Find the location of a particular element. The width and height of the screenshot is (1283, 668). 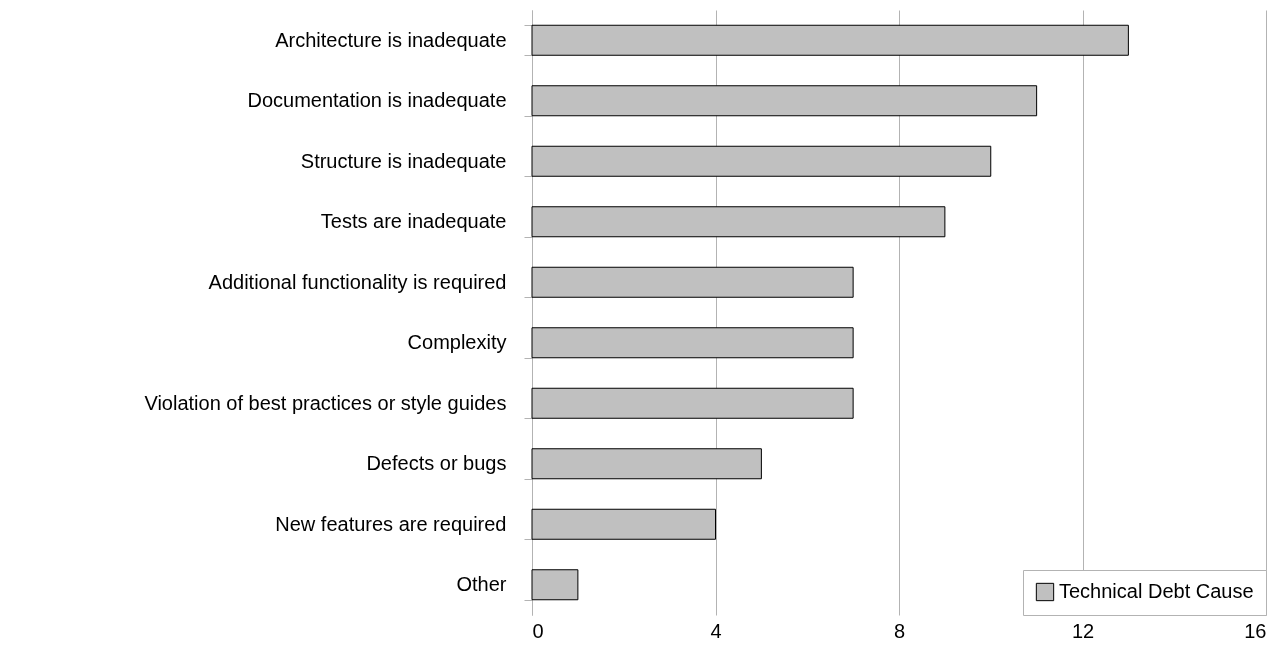

x-tick-label: 0 is located at coordinates (538, 630).